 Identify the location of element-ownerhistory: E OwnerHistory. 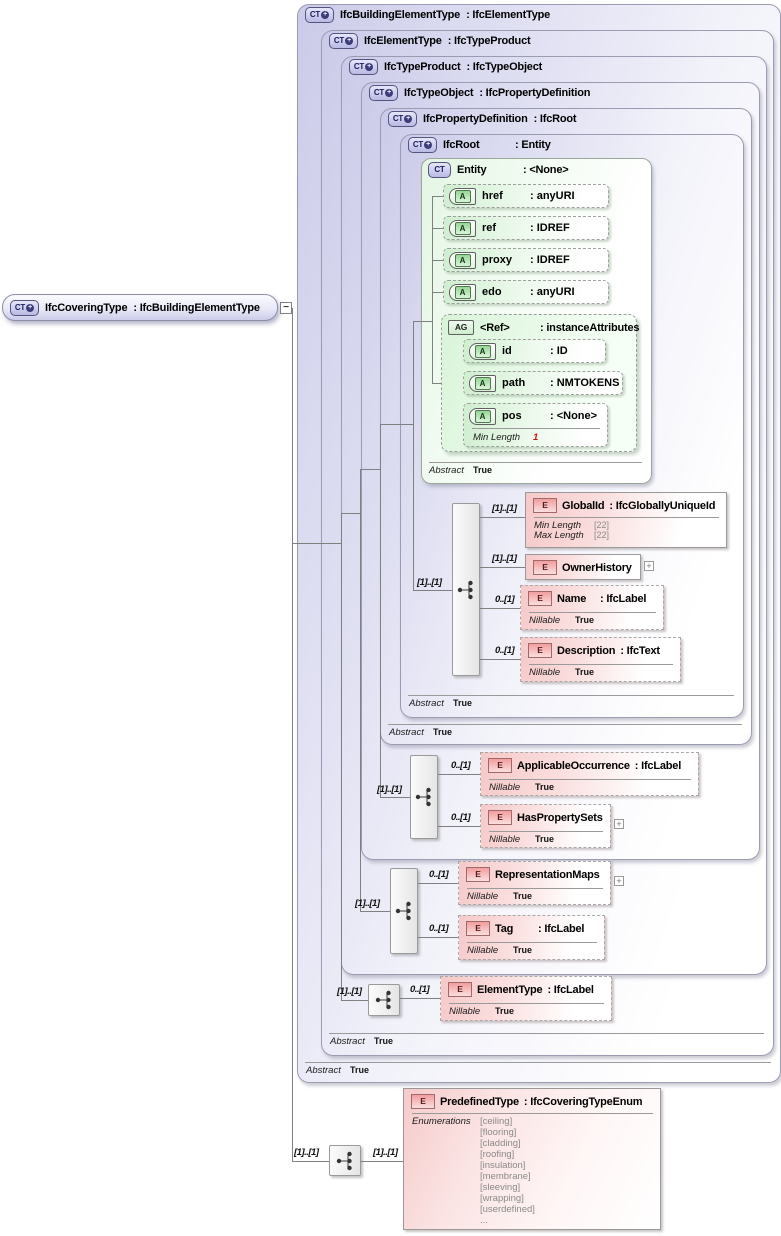
(583, 567).